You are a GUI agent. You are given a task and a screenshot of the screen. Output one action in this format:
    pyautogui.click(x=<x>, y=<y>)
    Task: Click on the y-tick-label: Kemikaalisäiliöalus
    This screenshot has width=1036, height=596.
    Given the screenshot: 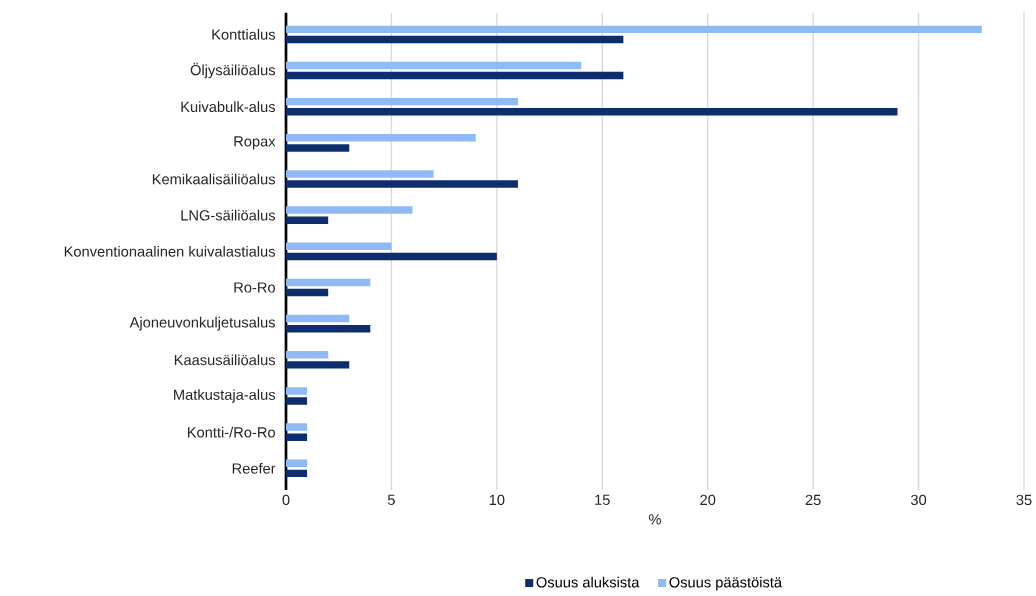 What is the action you would take?
    pyautogui.click(x=214, y=179)
    